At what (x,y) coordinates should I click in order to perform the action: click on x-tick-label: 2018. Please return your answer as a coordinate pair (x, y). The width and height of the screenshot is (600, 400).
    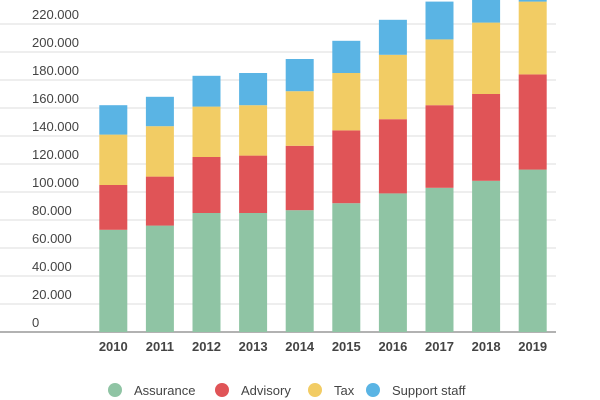
    Looking at the image, I should click on (486, 346).